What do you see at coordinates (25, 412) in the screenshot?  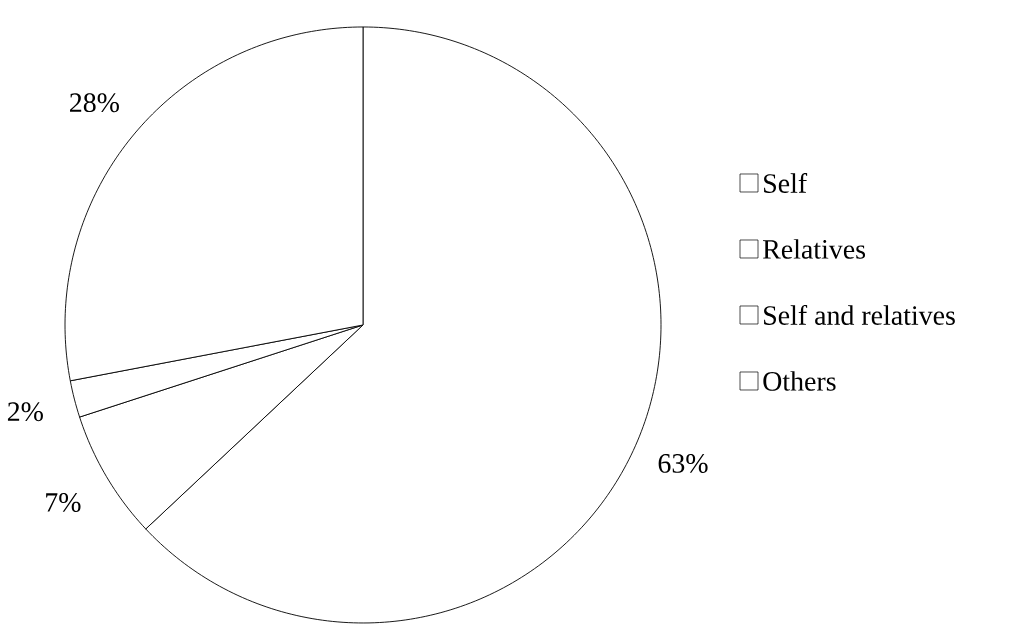 I see `data-label: 2%` at bounding box center [25, 412].